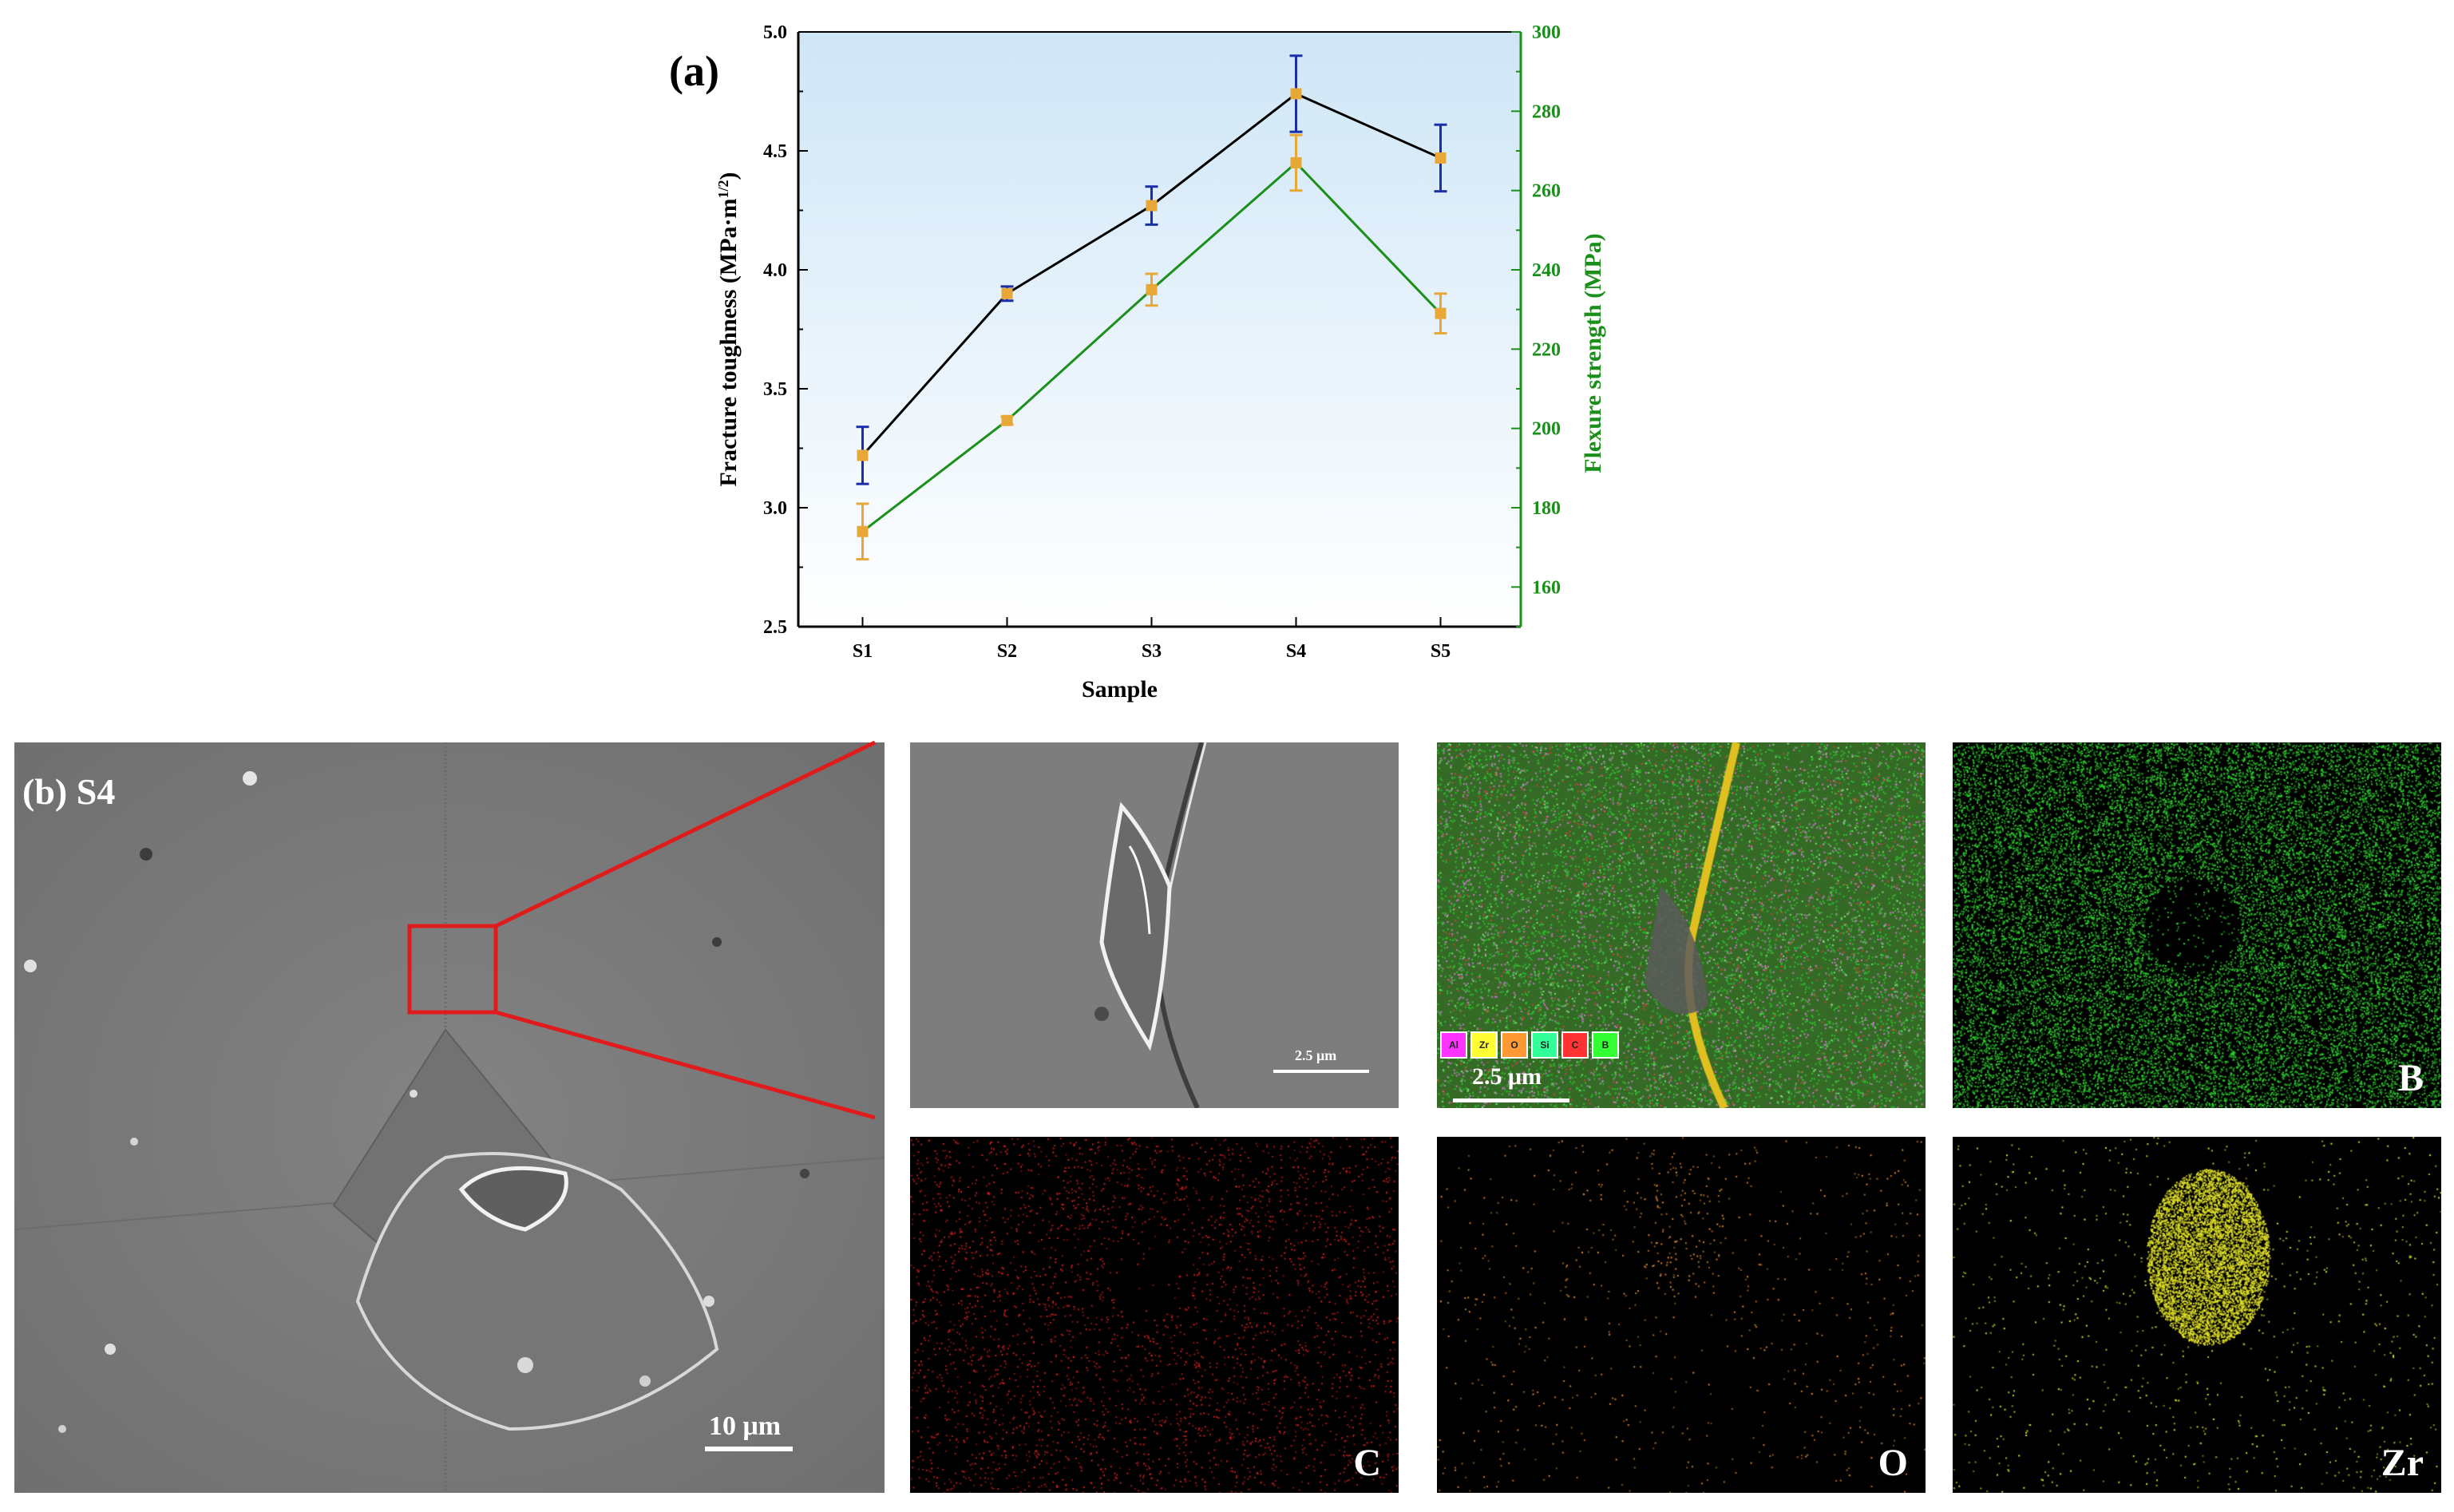 The image size is (2454, 1512). Describe the element at coordinates (1605, 1045) in the screenshot. I see `legend-chip-b: B` at that location.